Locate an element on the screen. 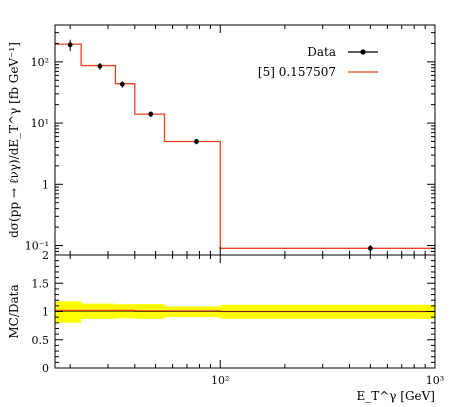 The height and width of the screenshot is (407, 450). legend: Data [5] 0.157507 is located at coordinates (318, 62).